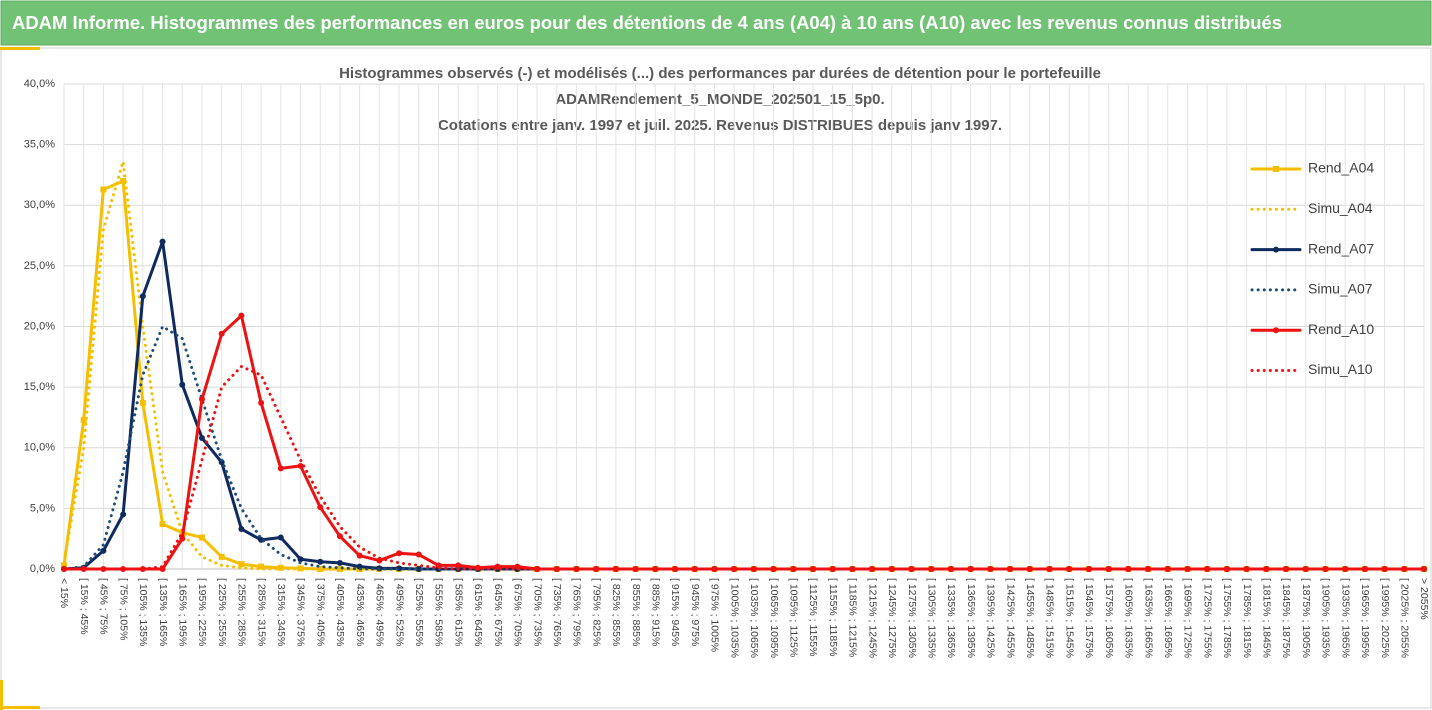  What do you see at coordinates (1385, 618) in the screenshot?
I see `x-tick-label: [ 1995% ; 2025%` at bounding box center [1385, 618].